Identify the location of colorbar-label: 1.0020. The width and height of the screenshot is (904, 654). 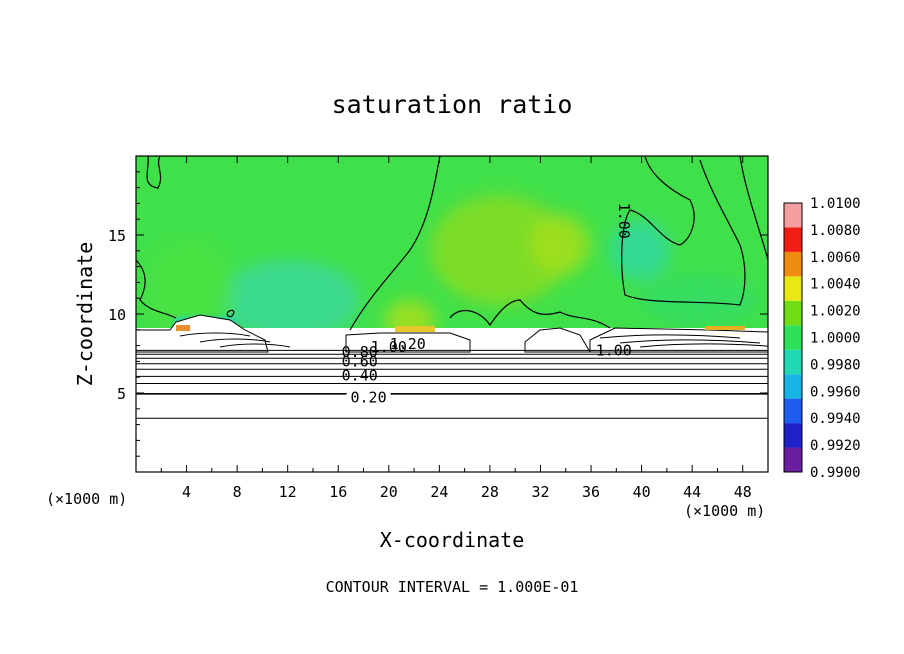
(835, 312).